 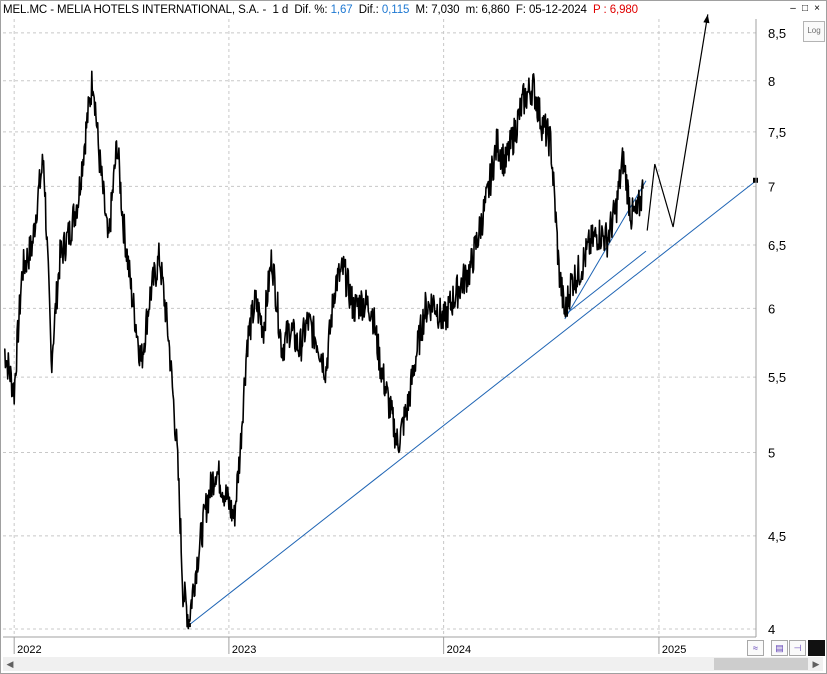 What do you see at coordinates (422, 10) in the screenshot?
I see `max-label: M:` at bounding box center [422, 10].